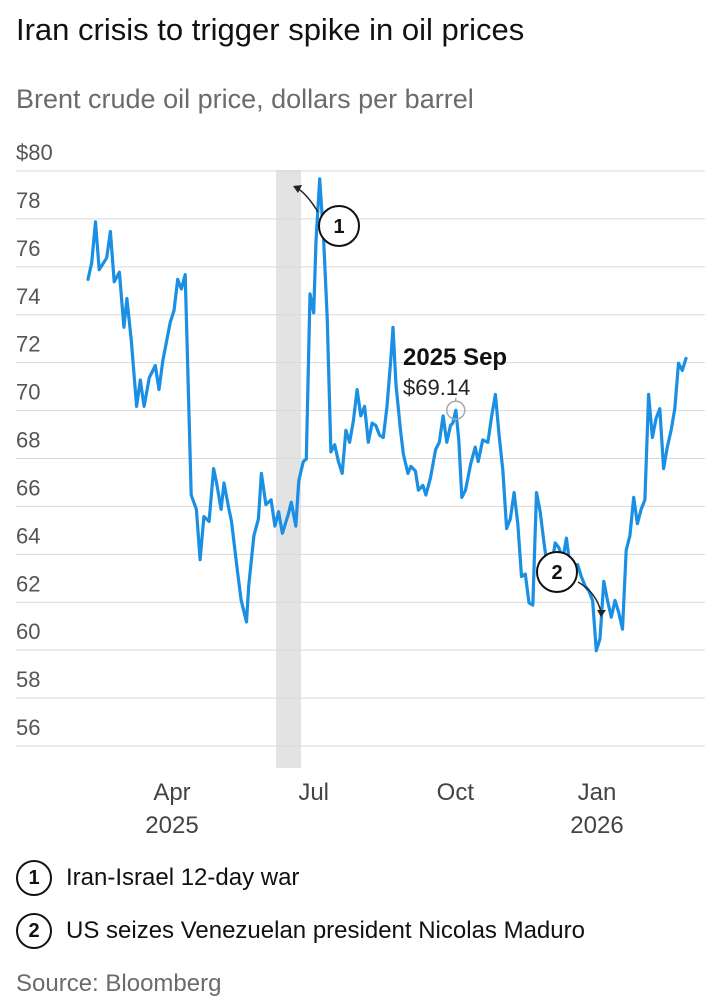  I want to click on x-tick-label-jan: Jan, so click(597, 792).